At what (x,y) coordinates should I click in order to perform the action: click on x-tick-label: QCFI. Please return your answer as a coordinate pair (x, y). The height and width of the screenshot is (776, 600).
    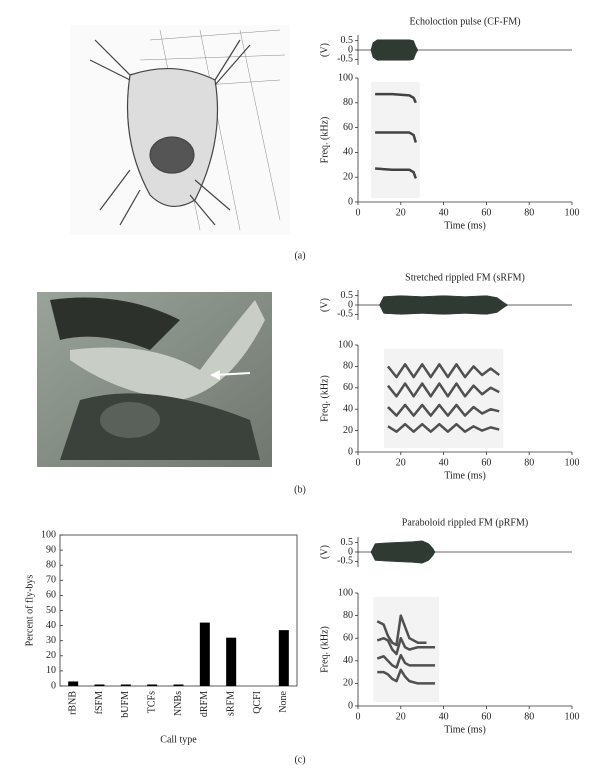
    Looking at the image, I should click on (257, 702).